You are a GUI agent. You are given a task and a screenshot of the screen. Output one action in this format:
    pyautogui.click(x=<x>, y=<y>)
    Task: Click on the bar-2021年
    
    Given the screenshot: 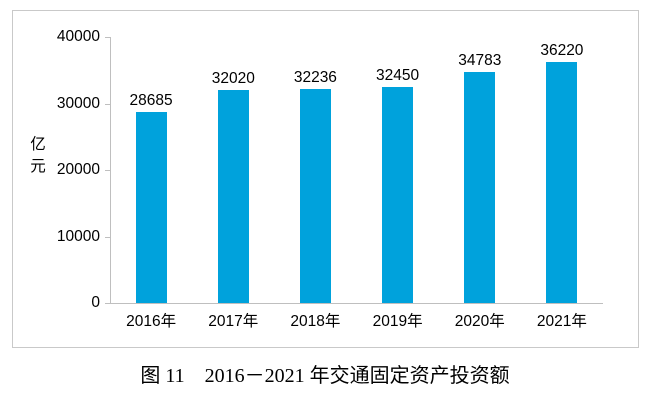 What is the action you would take?
    pyautogui.click(x=562, y=182)
    